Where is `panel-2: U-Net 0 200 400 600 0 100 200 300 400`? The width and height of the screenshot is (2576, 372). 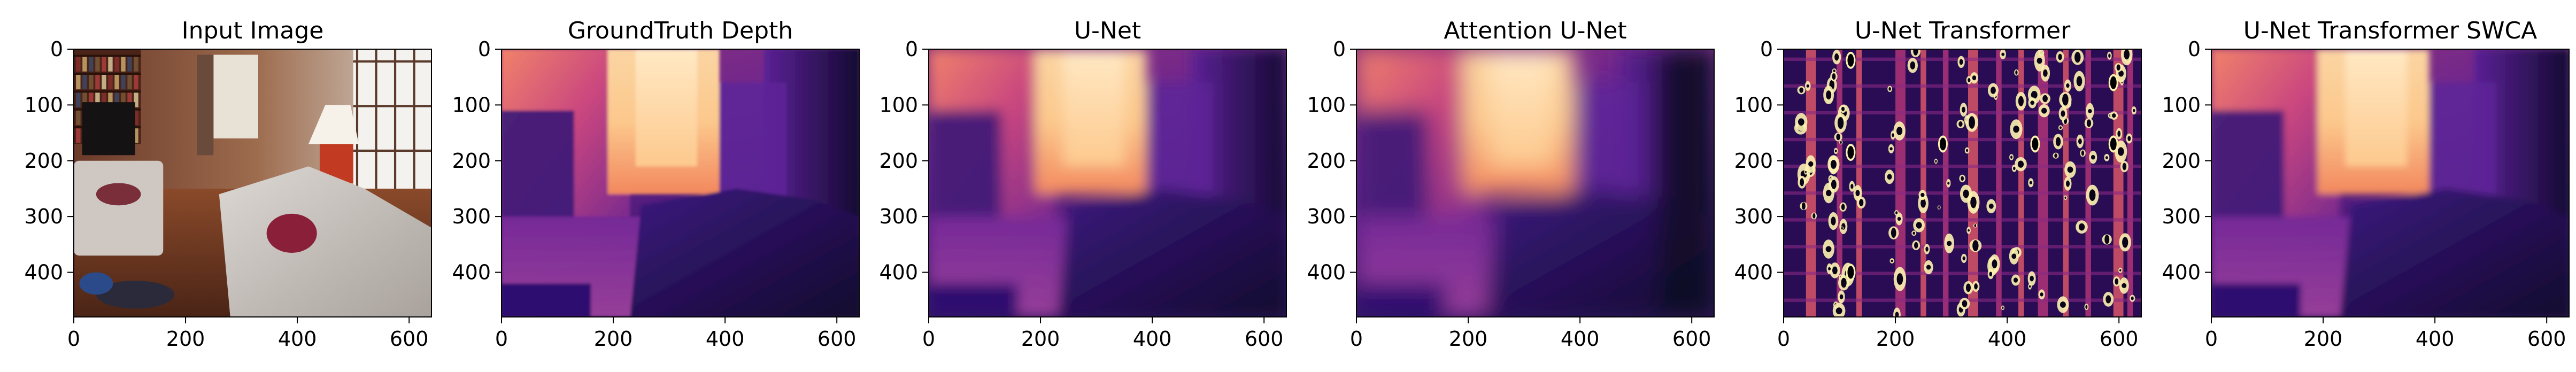
panel-2: U-Net 0 200 400 600 0 100 200 300 400 is located at coordinates (1083, 184).